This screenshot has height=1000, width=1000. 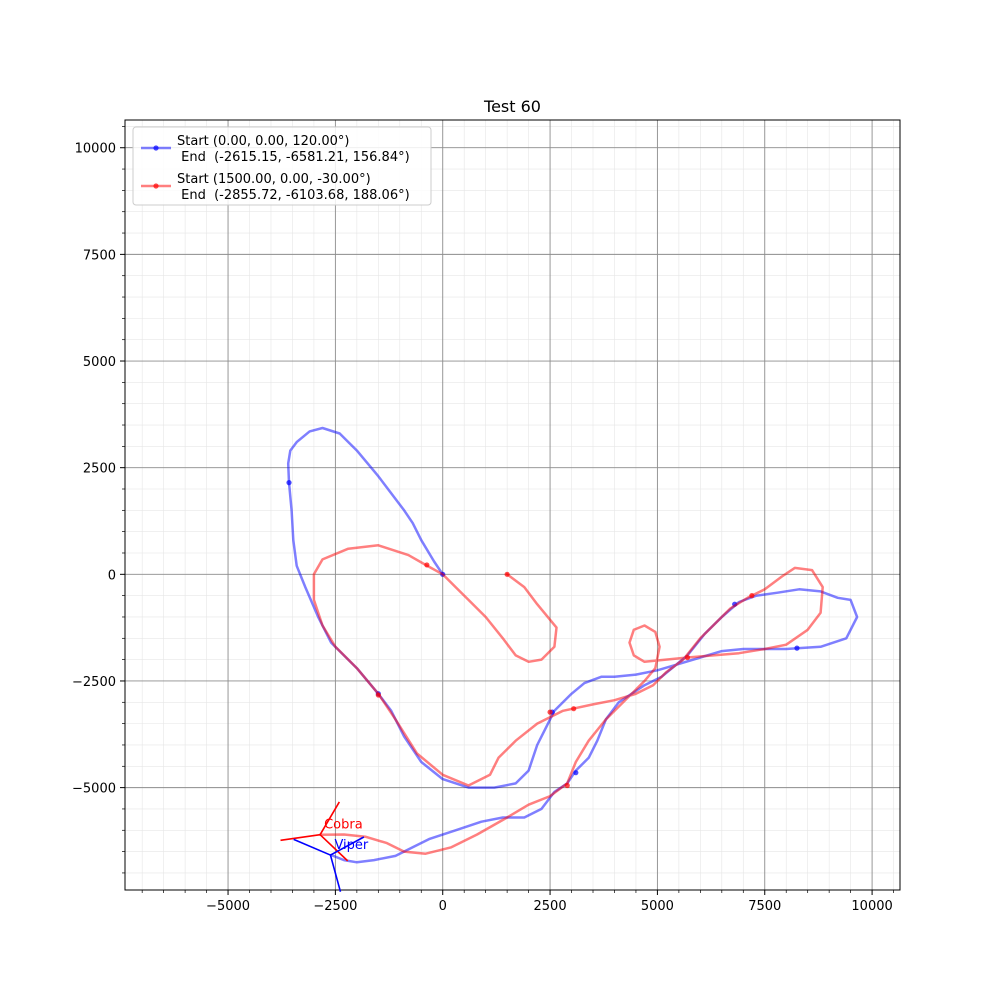 I want to click on x-tick-label: 5000, so click(x=657, y=906).